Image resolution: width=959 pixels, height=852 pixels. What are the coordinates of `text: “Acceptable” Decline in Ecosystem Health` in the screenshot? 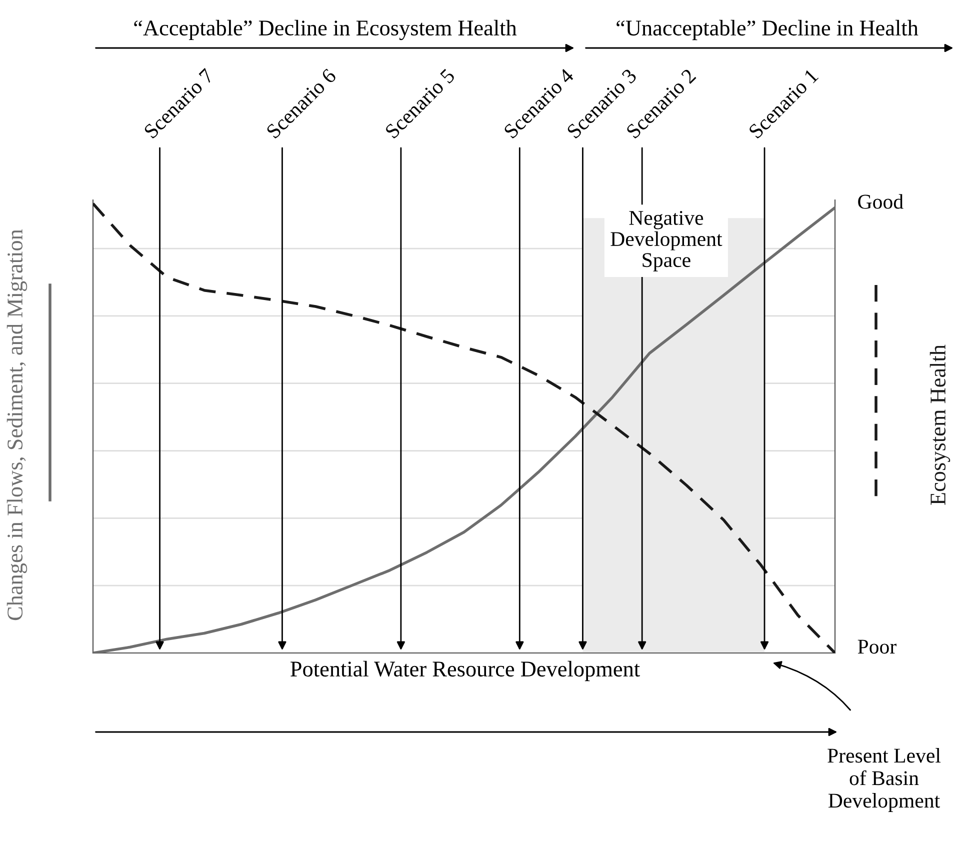 It's located at (325, 30).